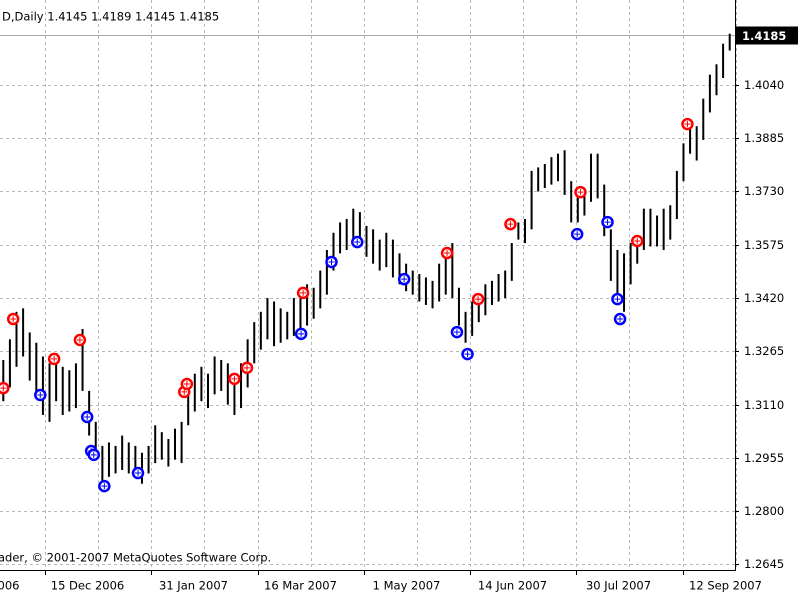 The width and height of the screenshot is (800, 600). I want to click on x-tick-label: 30 Jul 2007, so click(618, 586).